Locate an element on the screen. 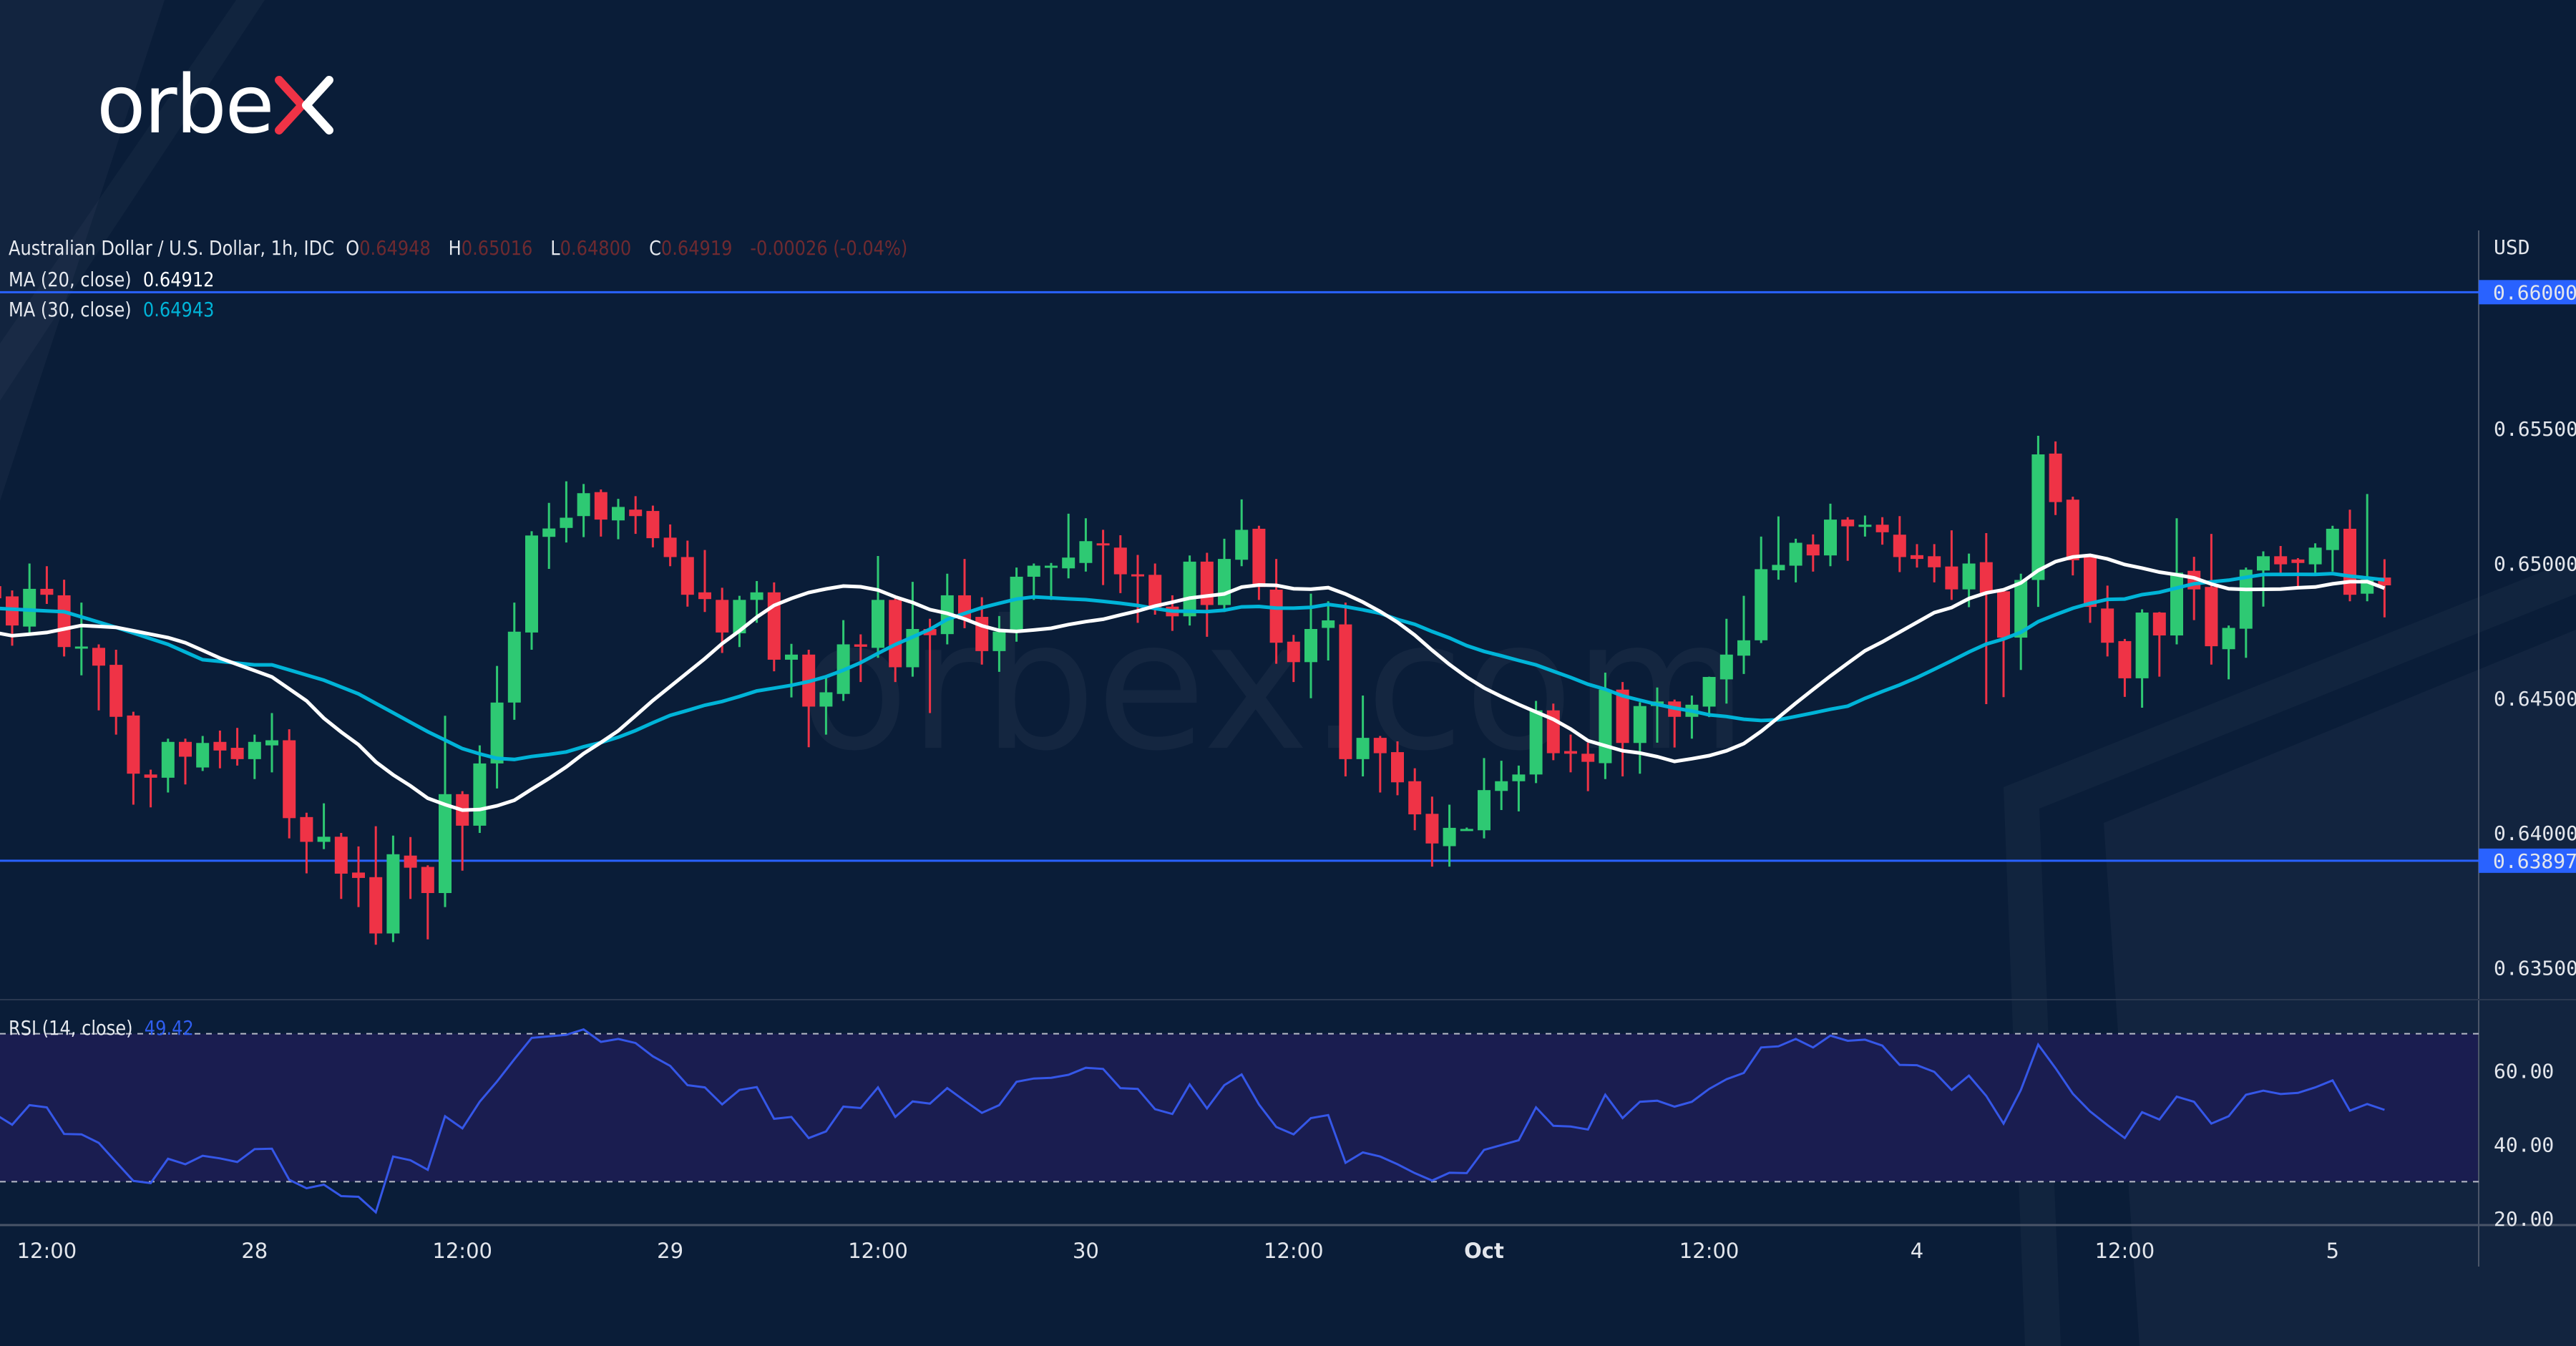 The width and height of the screenshot is (2576, 1346). legend-ma30: MA (30, close) 0.64943 is located at coordinates (114, 309).